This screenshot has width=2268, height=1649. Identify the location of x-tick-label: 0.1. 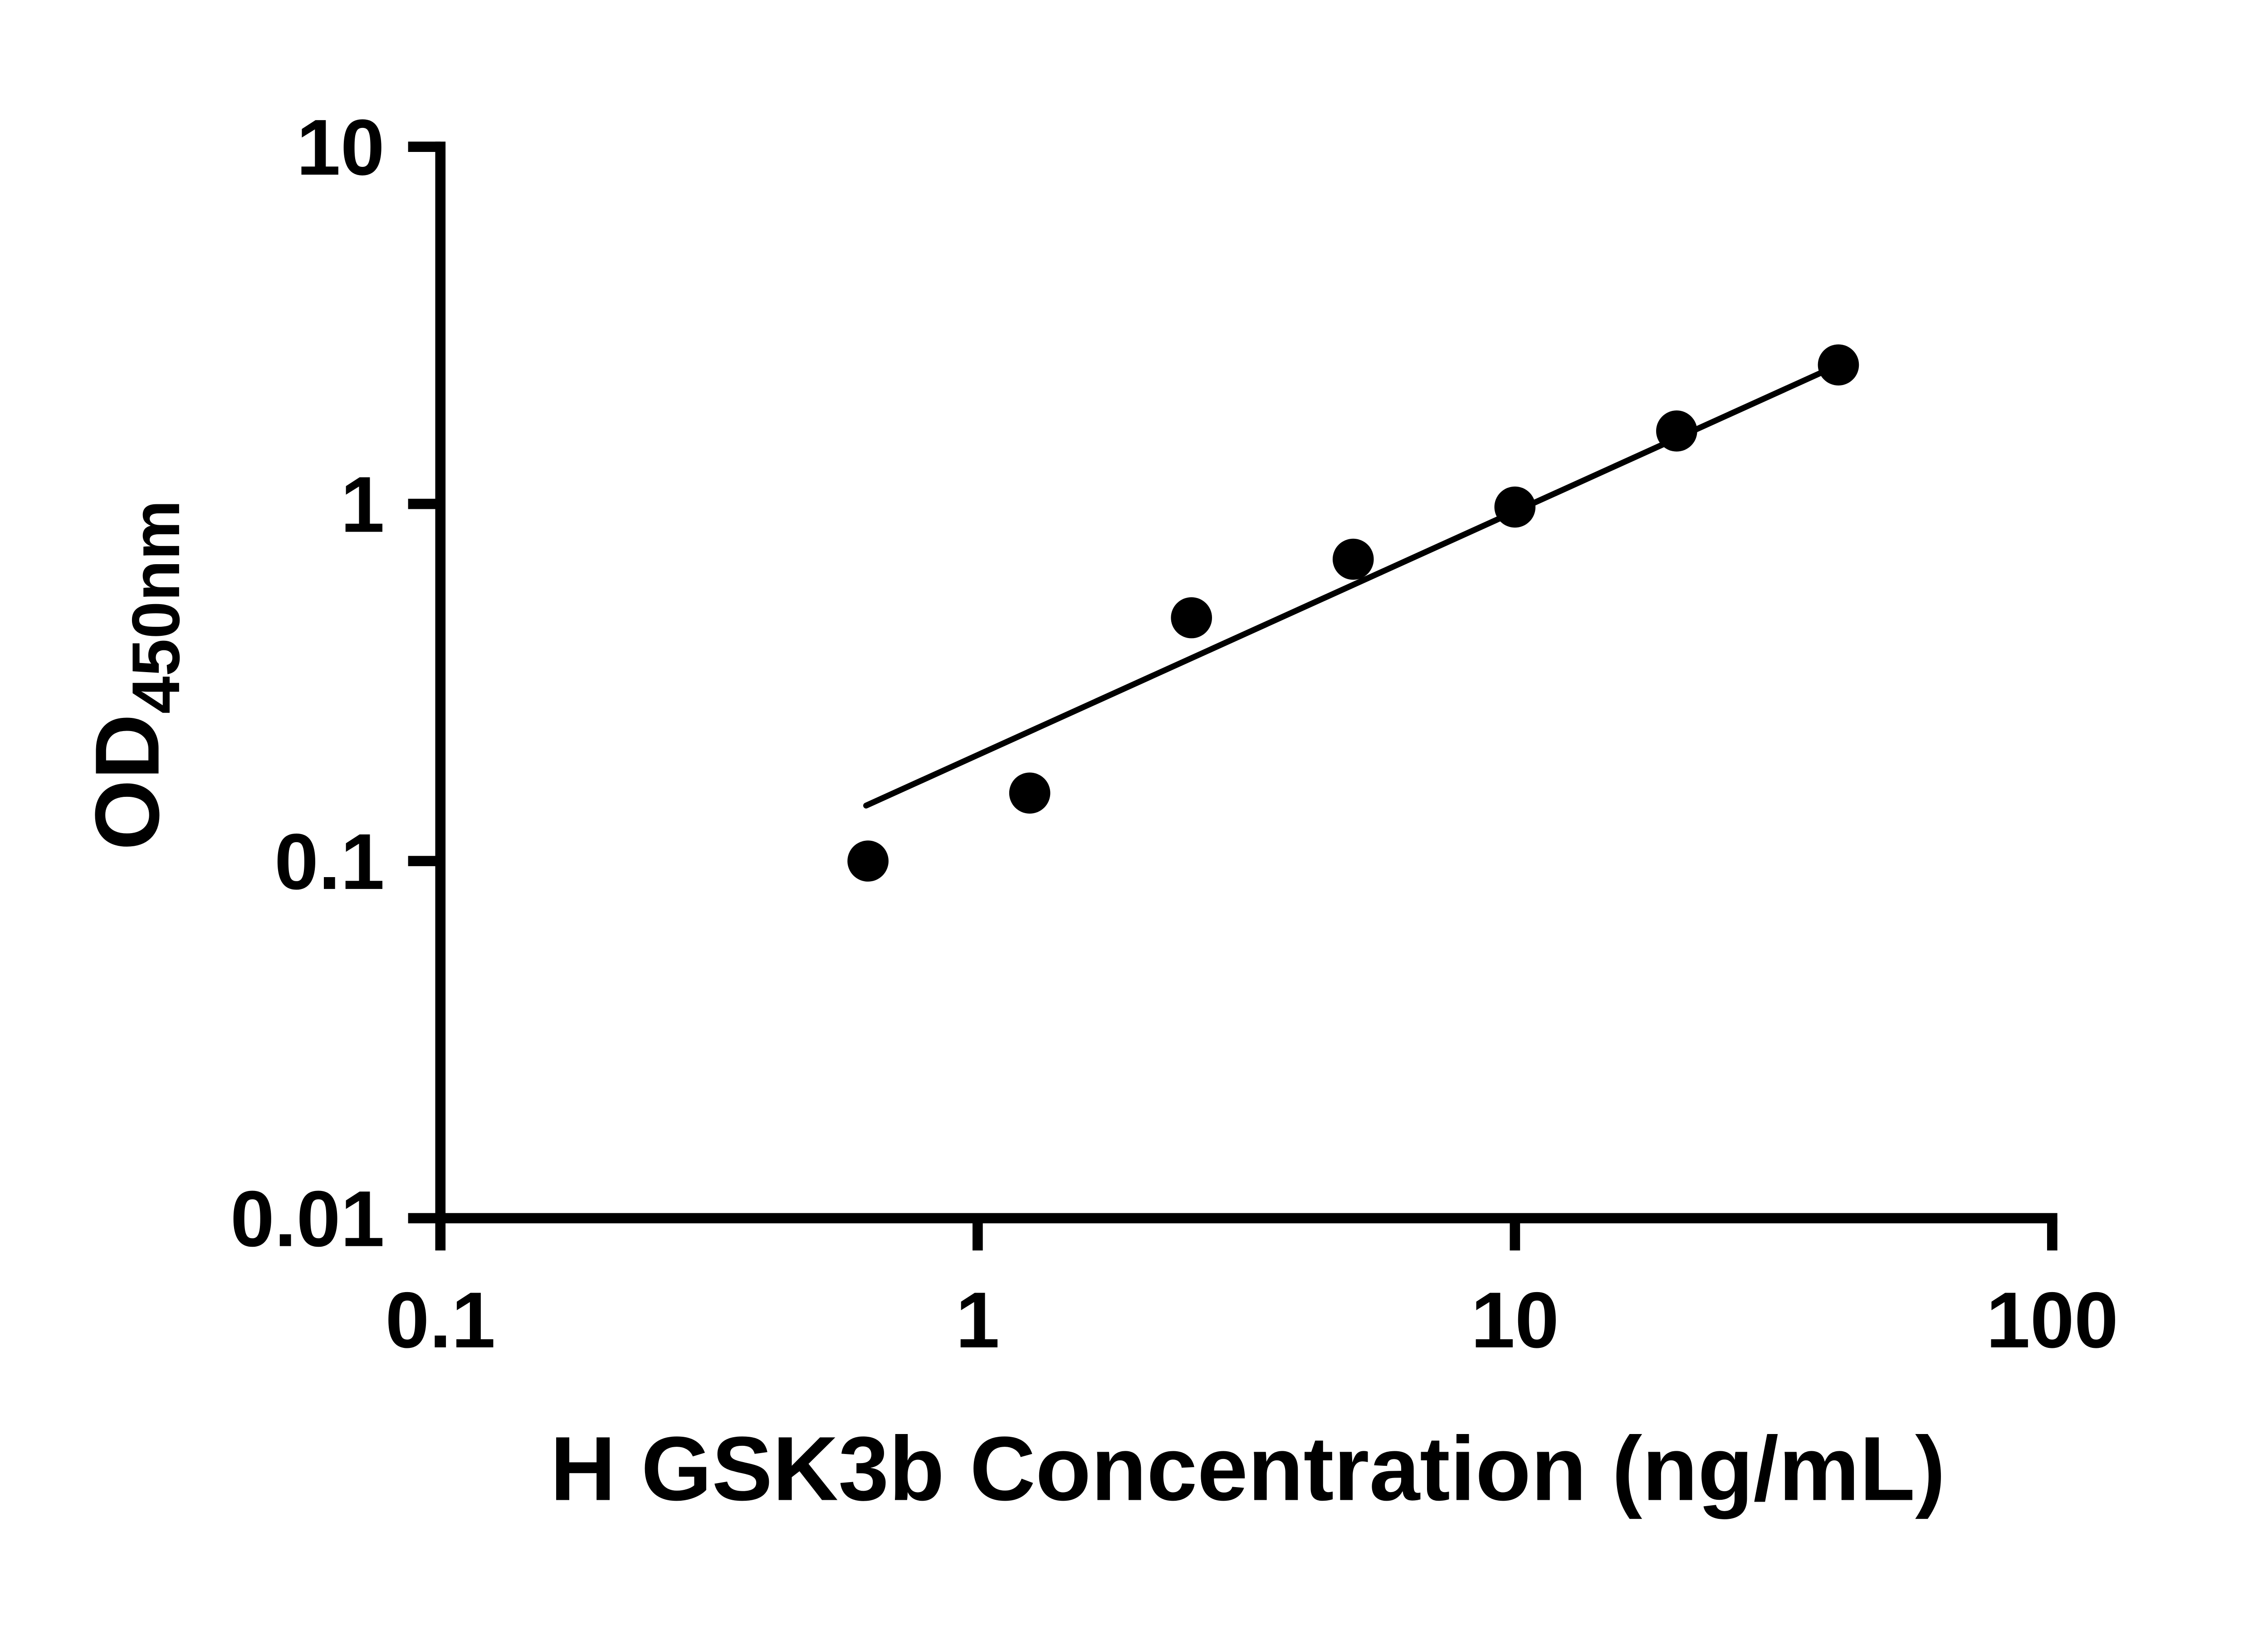
(440, 1321).